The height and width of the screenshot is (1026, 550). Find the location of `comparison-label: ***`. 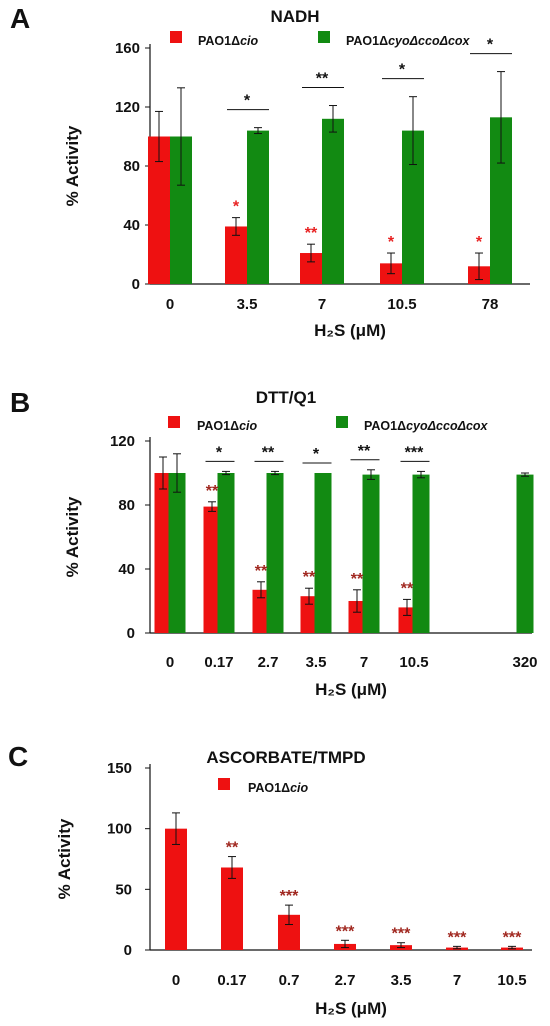

comparison-label: *** is located at coordinates (414, 452).